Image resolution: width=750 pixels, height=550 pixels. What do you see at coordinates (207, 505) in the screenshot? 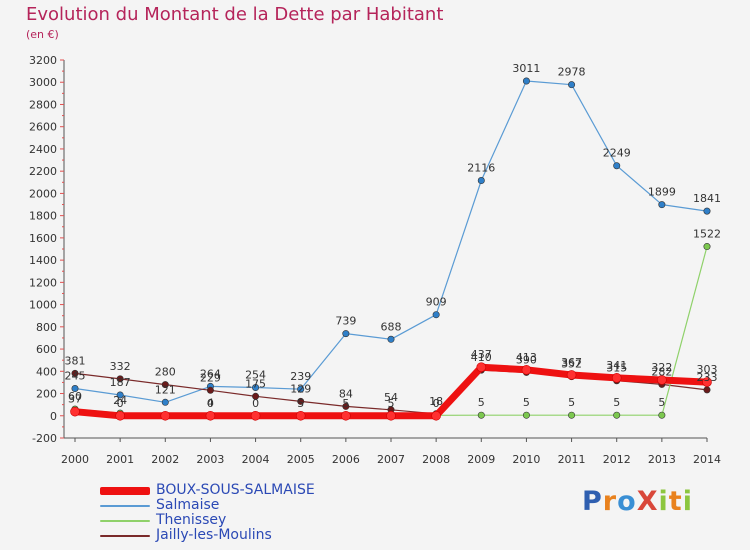
I see `legend-item-salmaise: Salmaise` at bounding box center [207, 505].